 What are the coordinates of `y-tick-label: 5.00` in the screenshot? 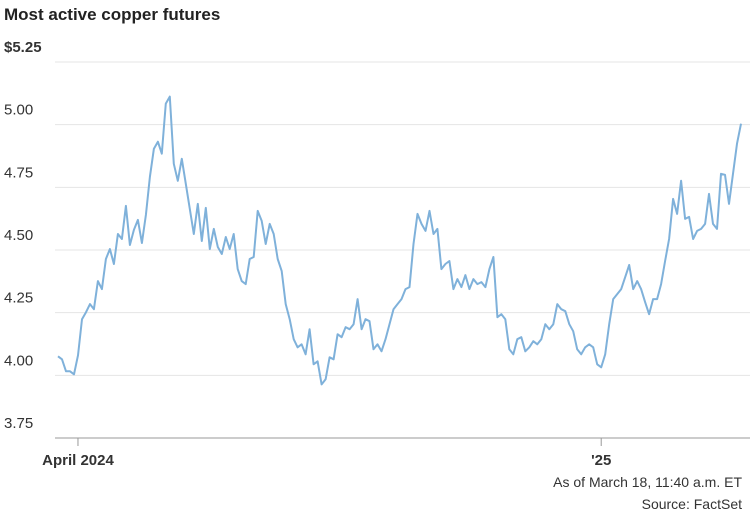 It's located at (18, 110).